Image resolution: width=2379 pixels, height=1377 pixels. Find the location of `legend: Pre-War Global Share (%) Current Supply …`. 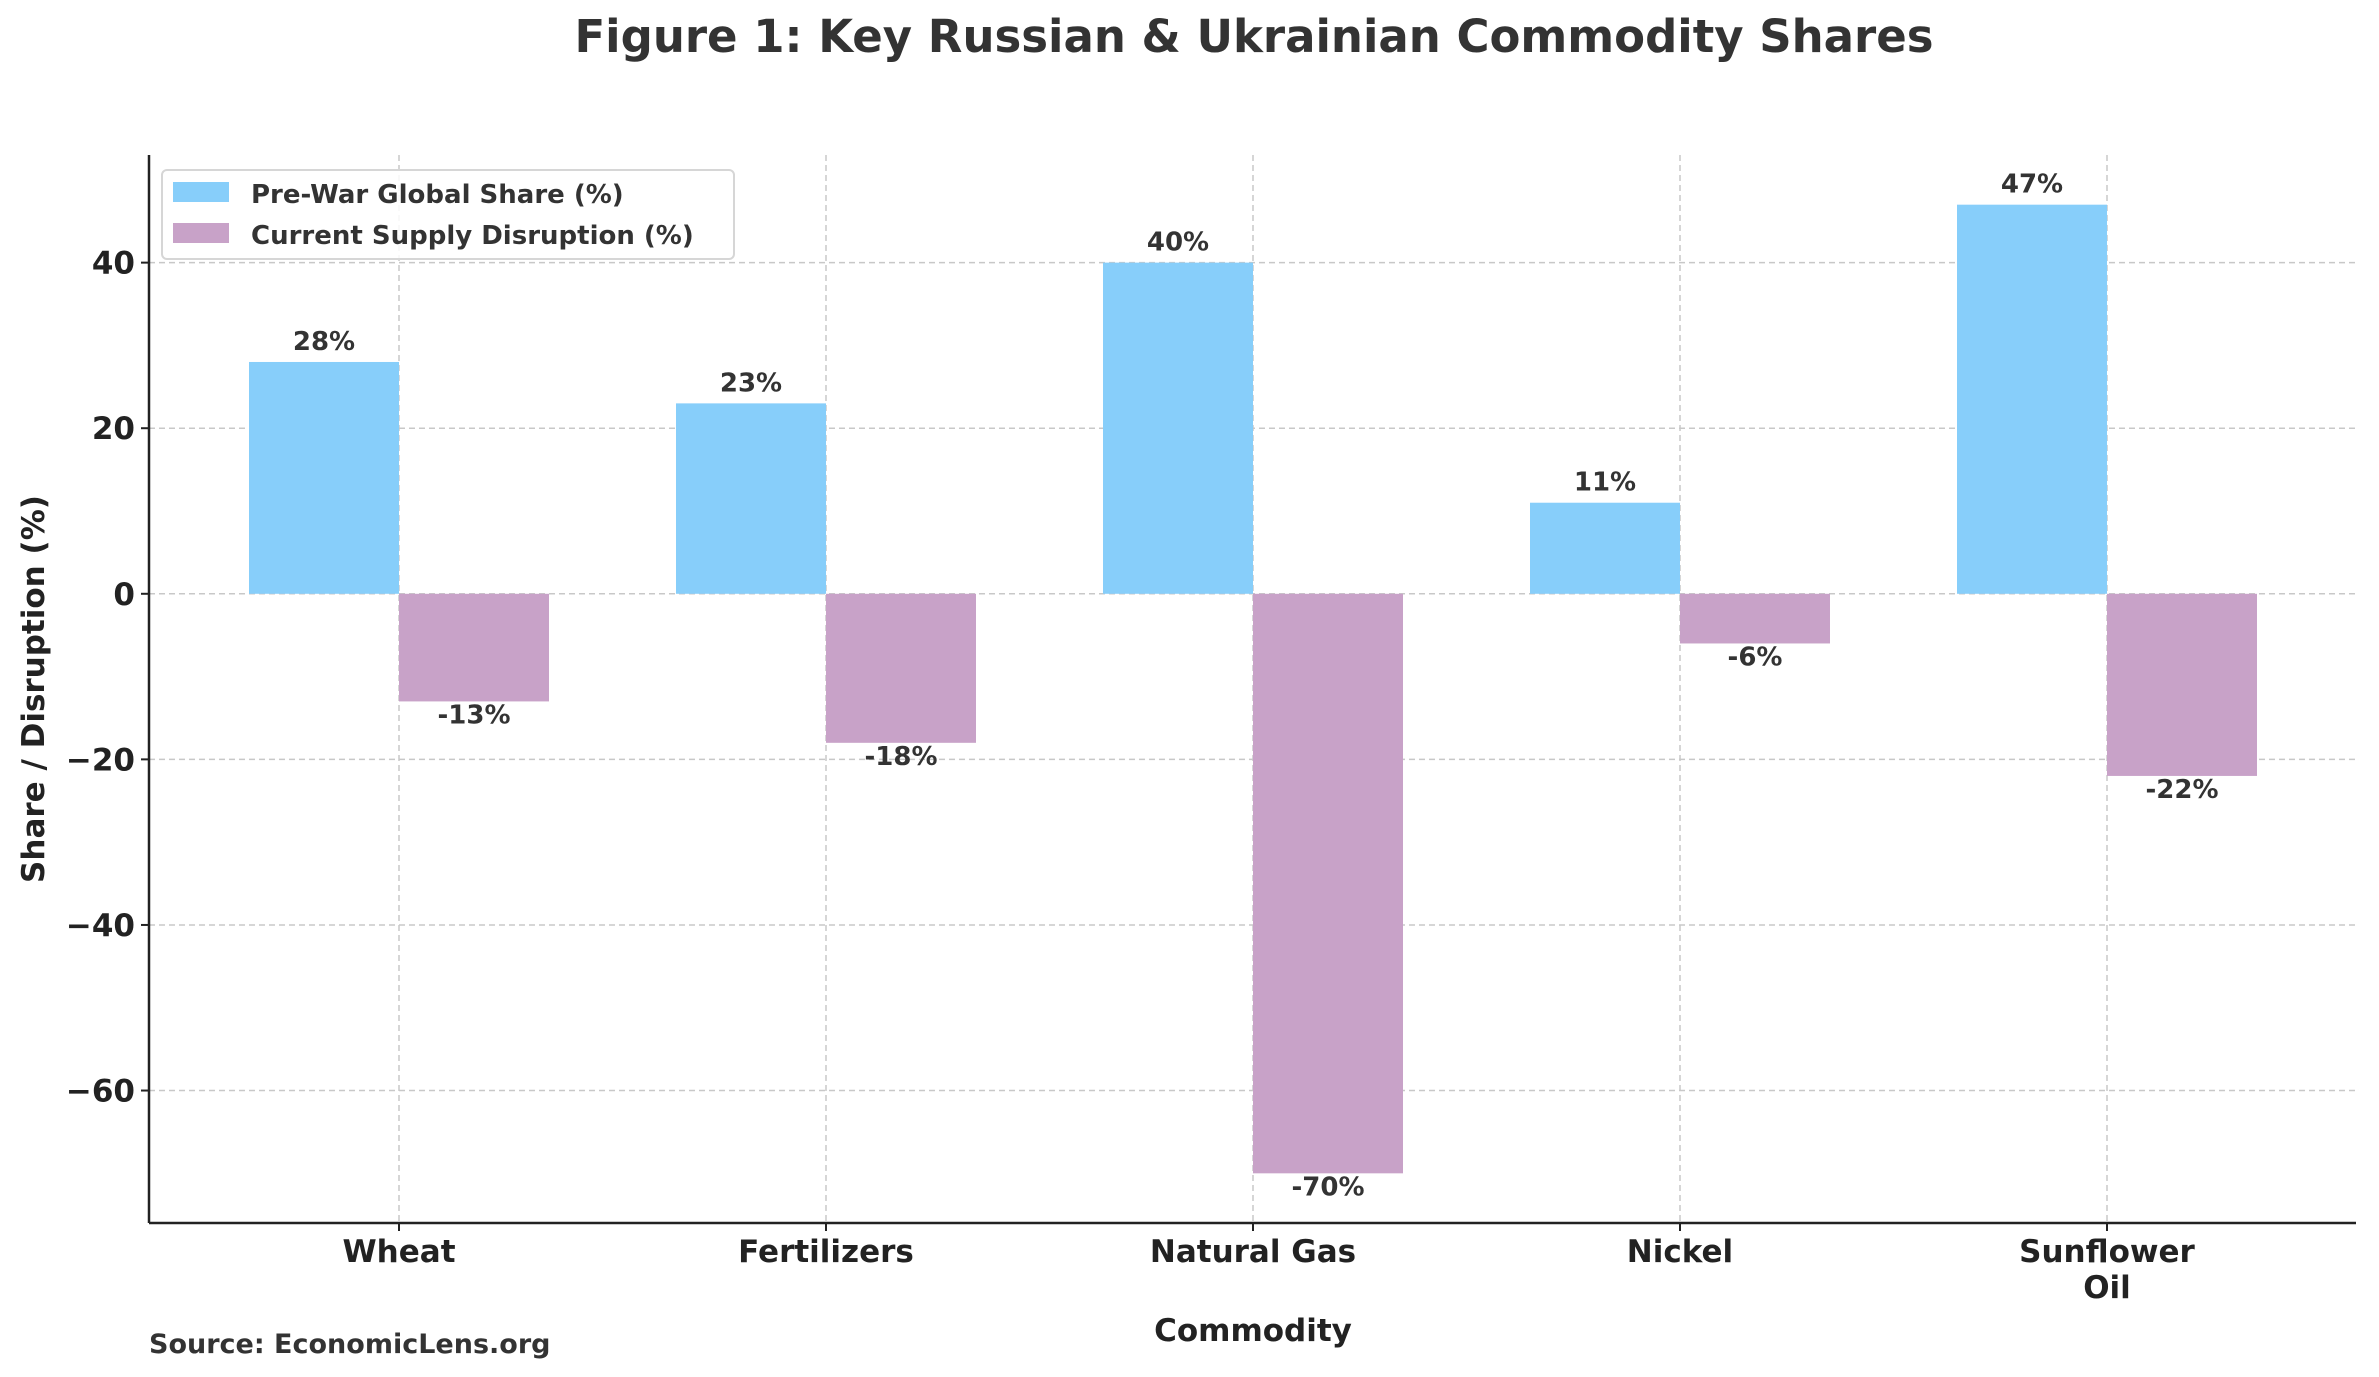

legend: Pre-War Global Share (%) Current Supply … is located at coordinates (448, 214).